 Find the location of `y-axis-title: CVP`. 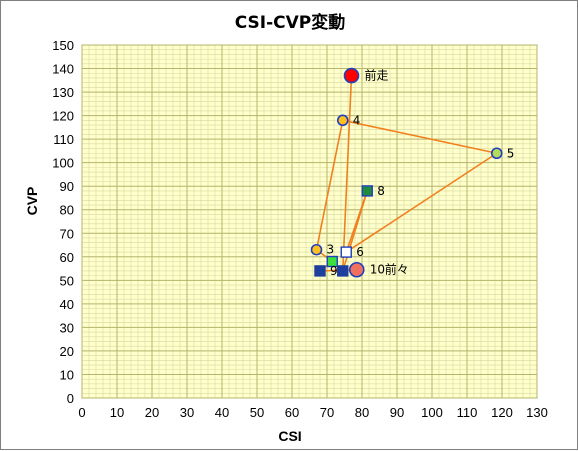

y-axis-title: CVP is located at coordinates (32, 201).